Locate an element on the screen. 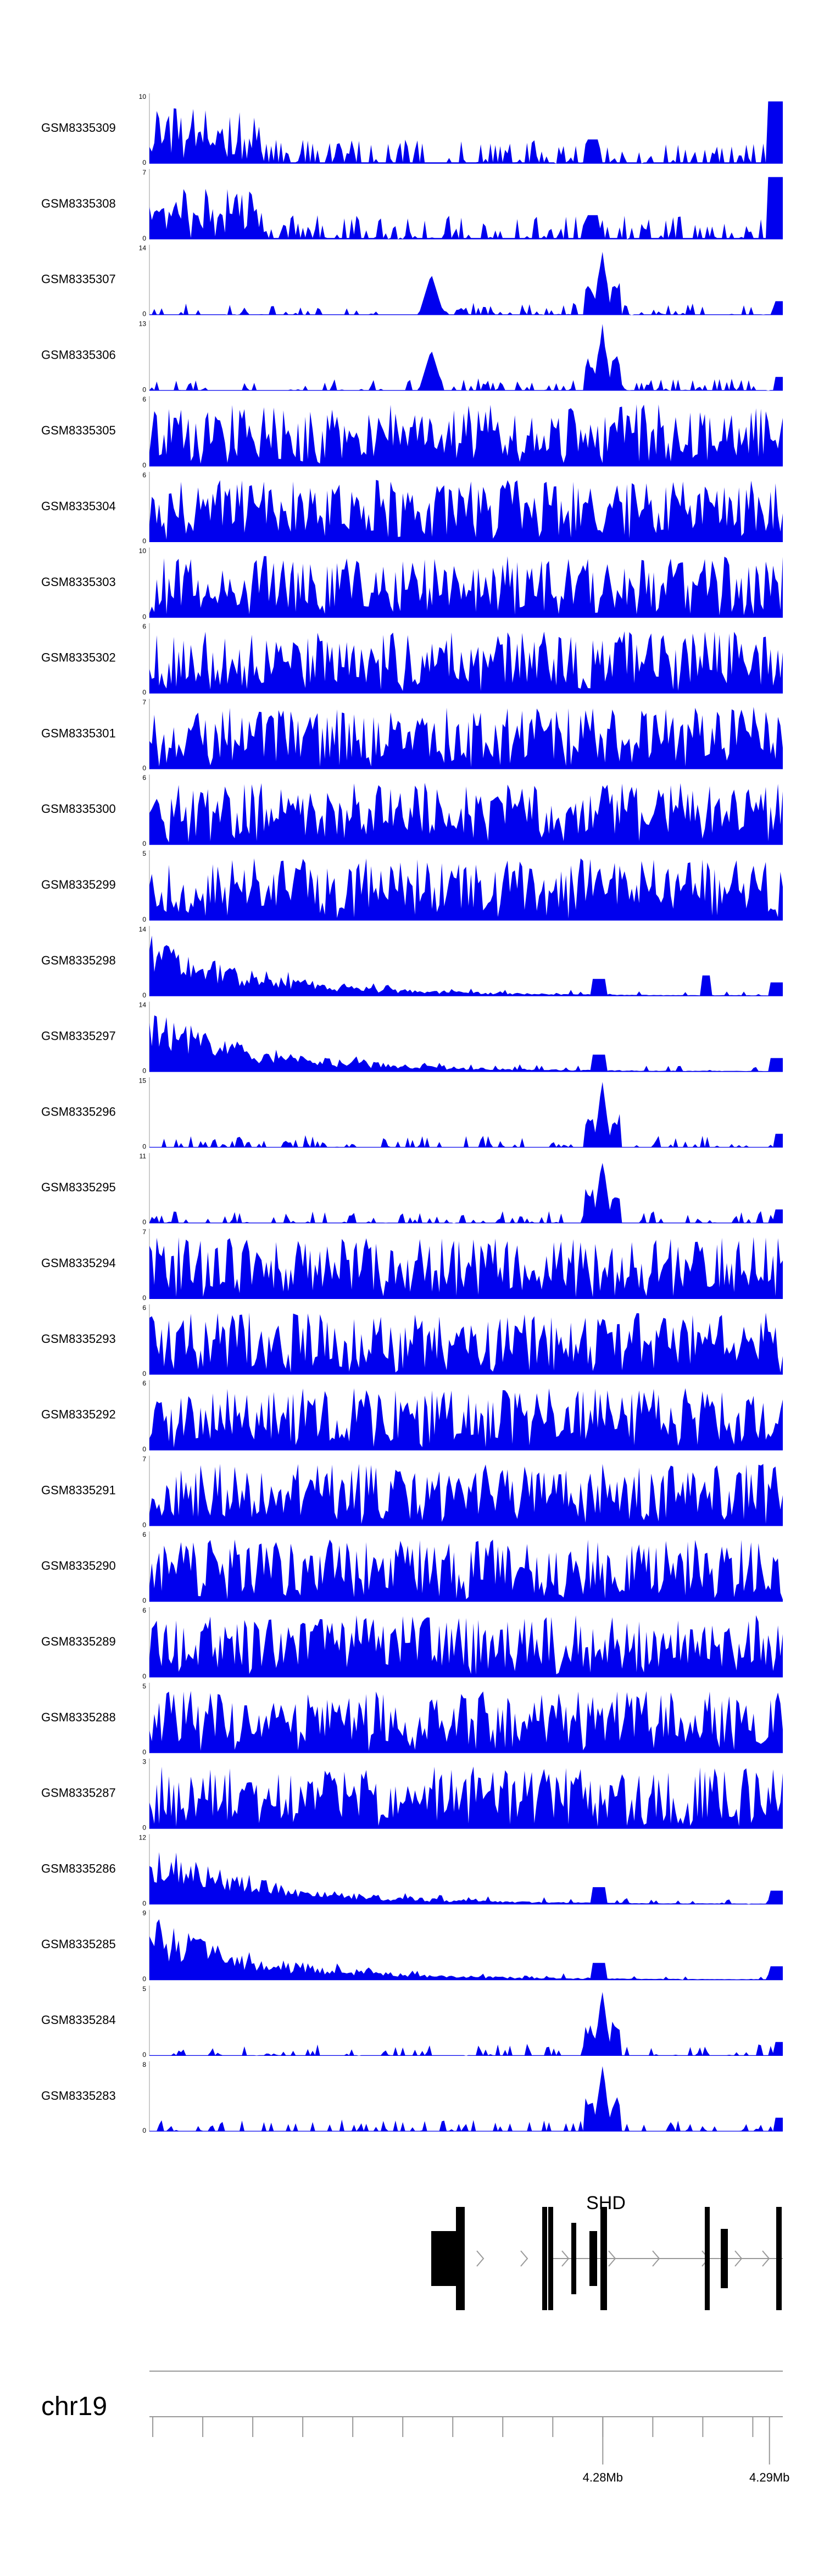 This screenshot has width=824, height=2576. track-GSM8335299: GSM8335299 5 0 is located at coordinates (412, 886).